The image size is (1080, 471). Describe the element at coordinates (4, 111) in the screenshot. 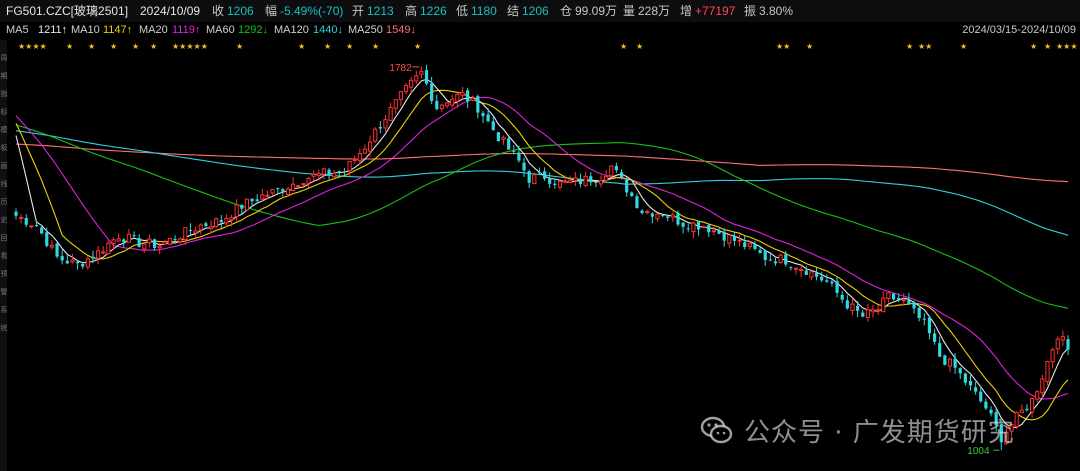

I see `left-toolbar-glyph: 标` at that location.